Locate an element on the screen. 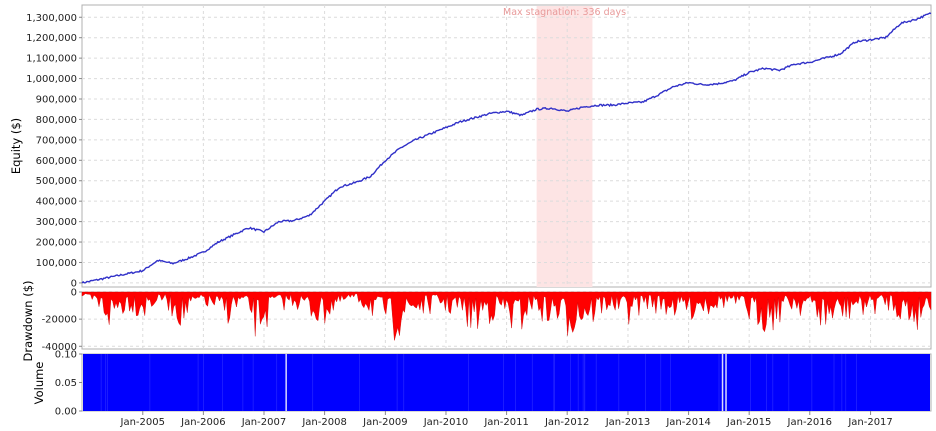 This screenshot has width=936, height=431. x-tick-label: Jan-2012 is located at coordinates (566, 422).